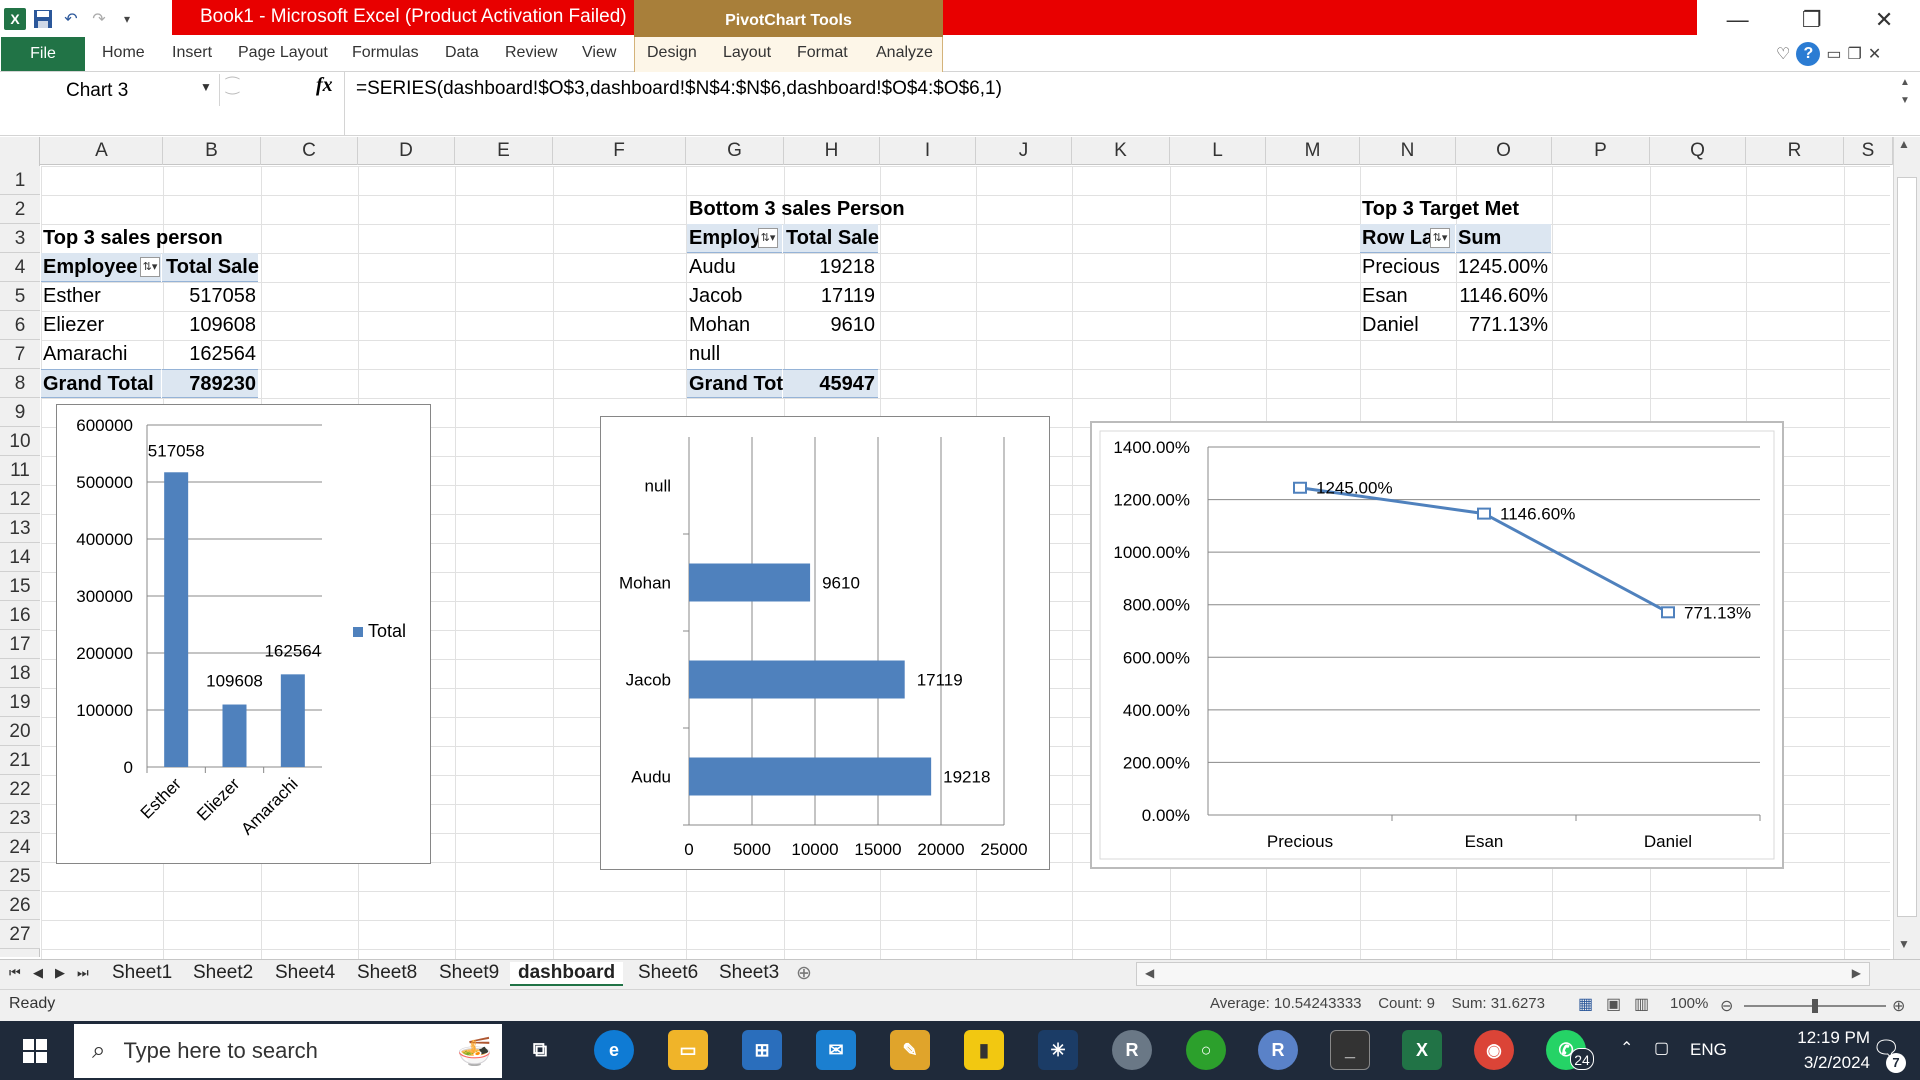 The height and width of the screenshot is (1080, 1920). I want to click on name-box-dropdown-icon: ▼, so click(206, 87).